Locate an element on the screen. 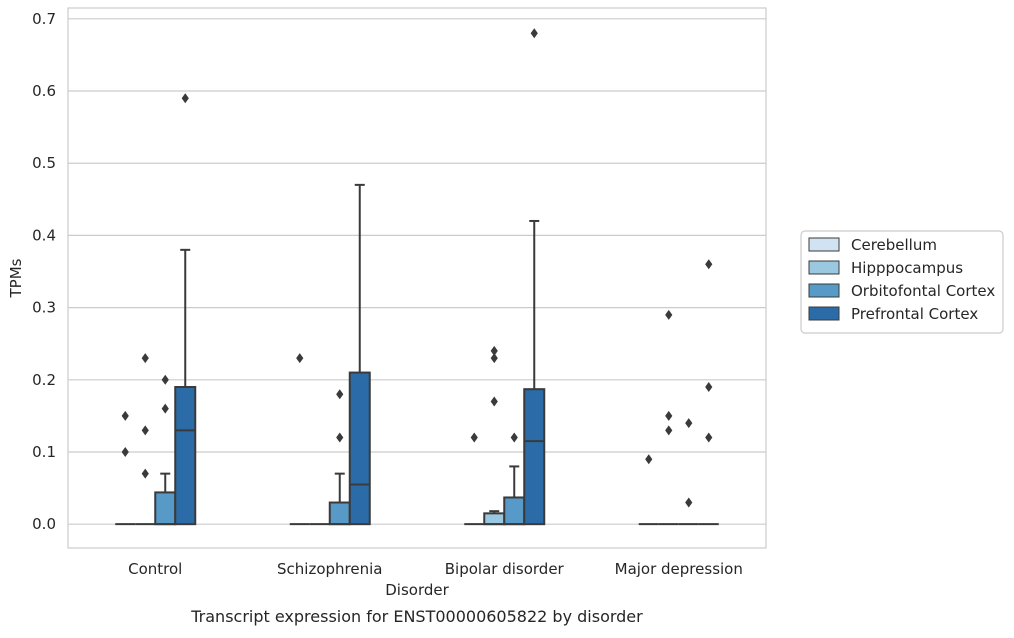 The image size is (1014, 638). legend-item: Orbitofontal Cortex is located at coordinates (901, 291).